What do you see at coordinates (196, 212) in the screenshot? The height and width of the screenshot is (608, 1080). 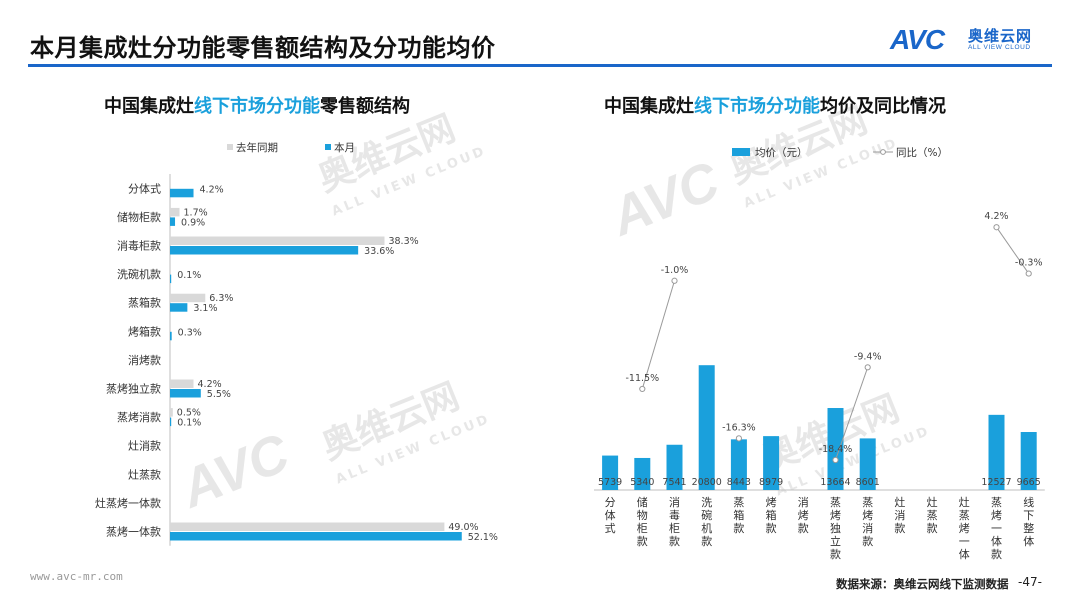 I see `data-label-prior: 1.7%` at bounding box center [196, 212].